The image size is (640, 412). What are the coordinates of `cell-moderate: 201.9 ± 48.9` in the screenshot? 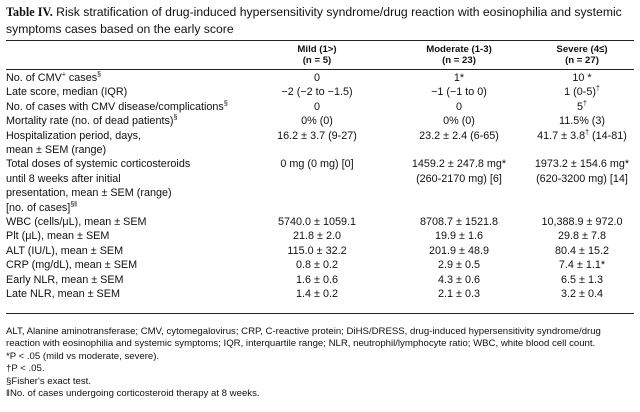 It's located at (459, 250).